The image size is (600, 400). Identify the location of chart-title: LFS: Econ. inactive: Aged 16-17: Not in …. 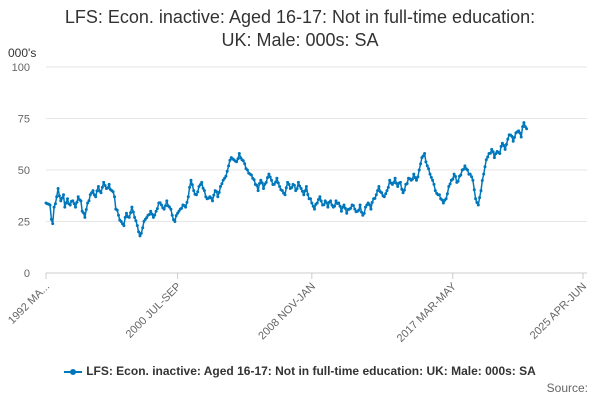
(300, 29).